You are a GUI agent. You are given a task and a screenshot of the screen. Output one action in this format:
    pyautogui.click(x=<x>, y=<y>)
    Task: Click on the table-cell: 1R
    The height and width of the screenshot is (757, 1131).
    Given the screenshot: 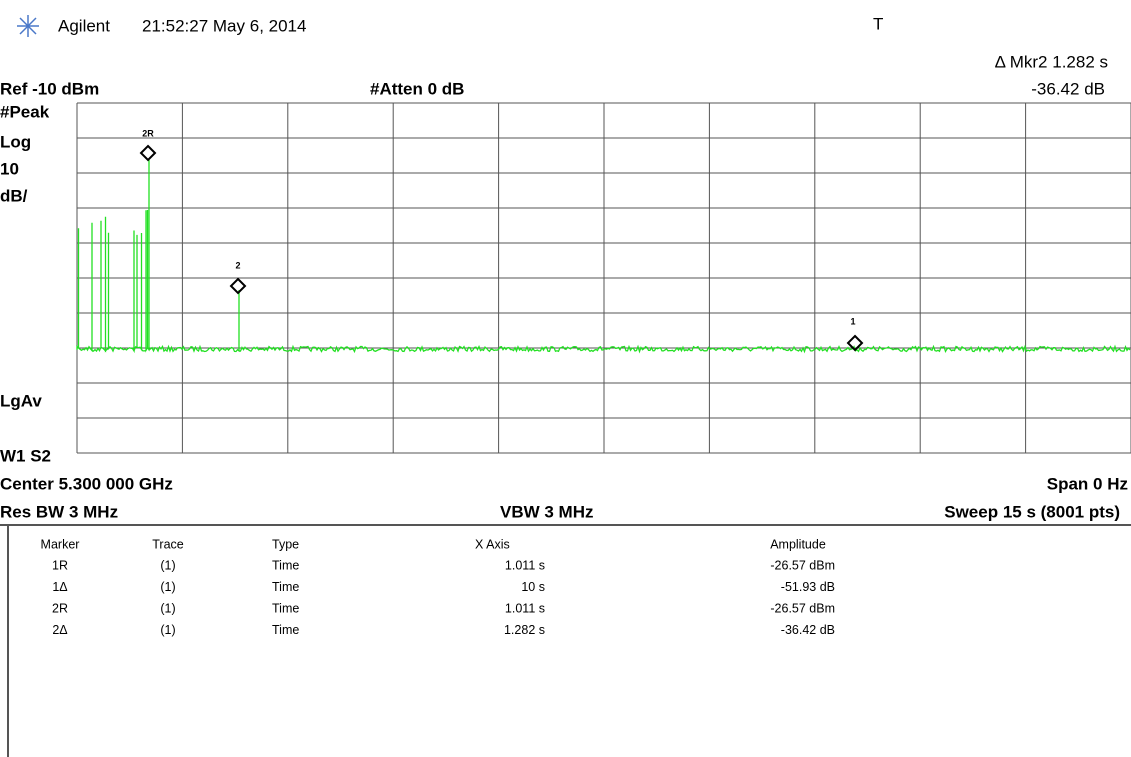 What is the action you would take?
    pyautogui.click(x=60, y=565)
    